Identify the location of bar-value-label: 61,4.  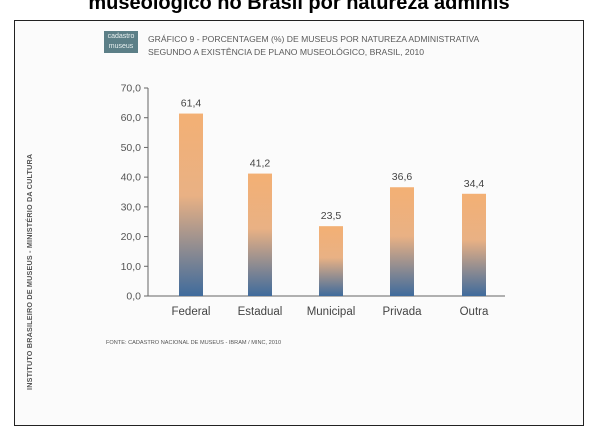
(191, 104).